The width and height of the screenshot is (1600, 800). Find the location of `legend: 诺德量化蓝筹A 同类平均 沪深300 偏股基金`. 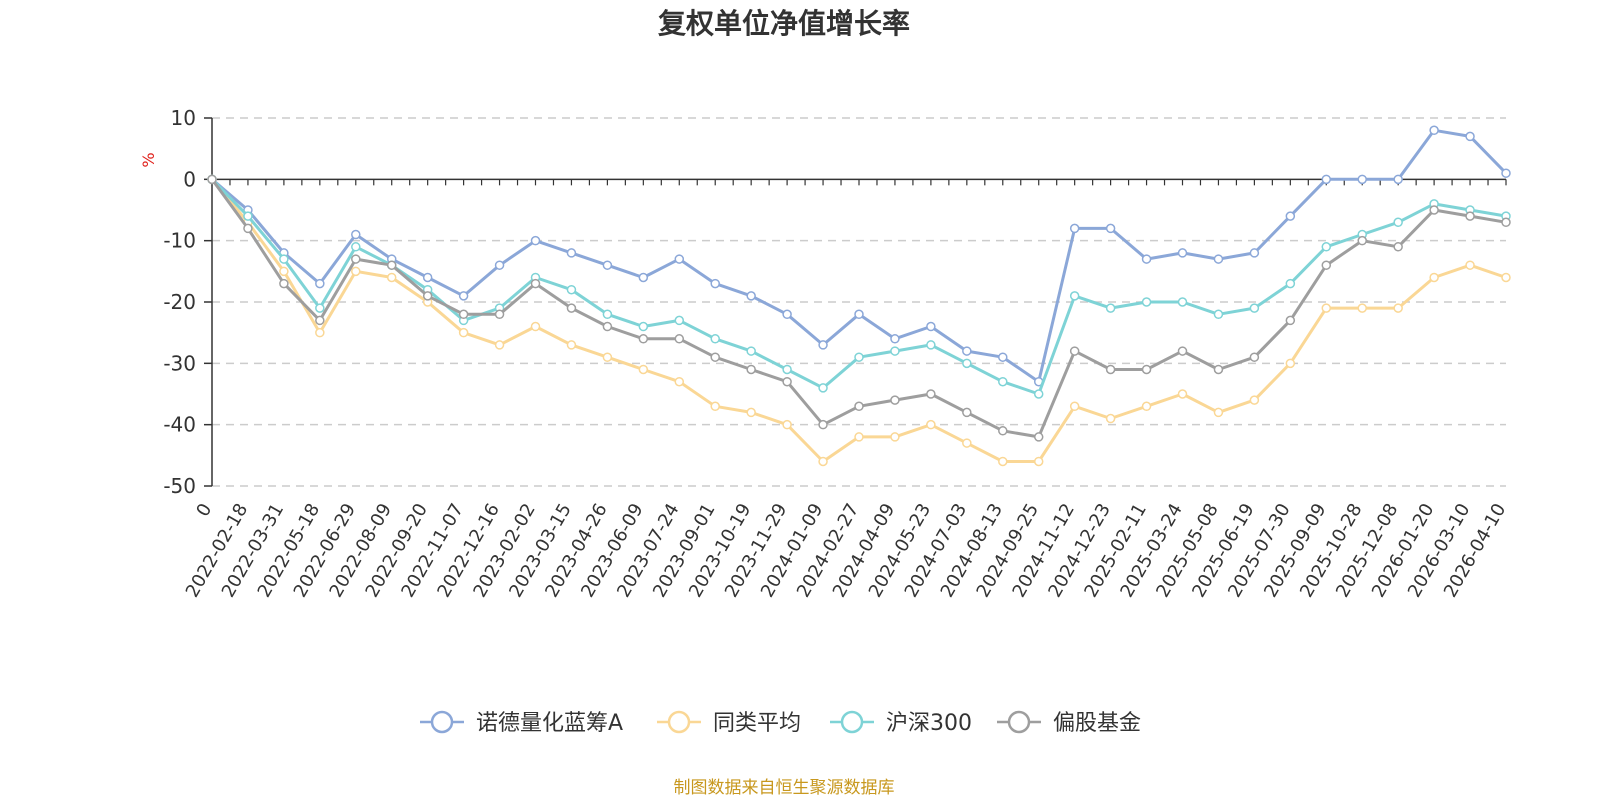

legend: 诺德量化蓝筹A 同类平均 沪深300 偏股基金 is located at coordinates (780, 723).